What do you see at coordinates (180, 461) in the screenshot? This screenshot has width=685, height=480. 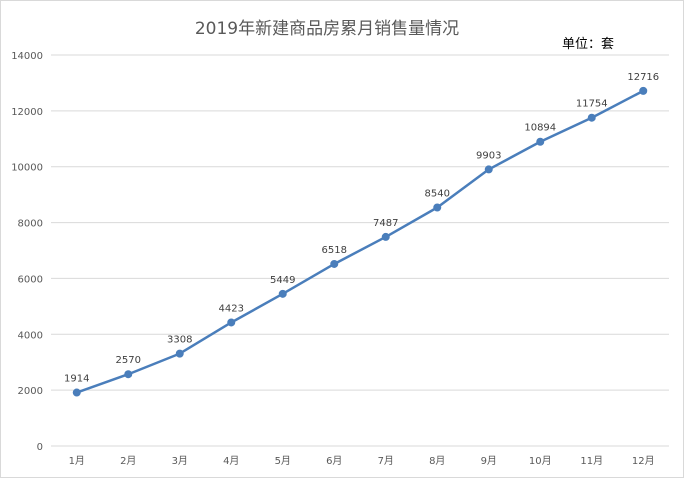 I see `x-tick-label: 3月` at bounding box center [180, 461].